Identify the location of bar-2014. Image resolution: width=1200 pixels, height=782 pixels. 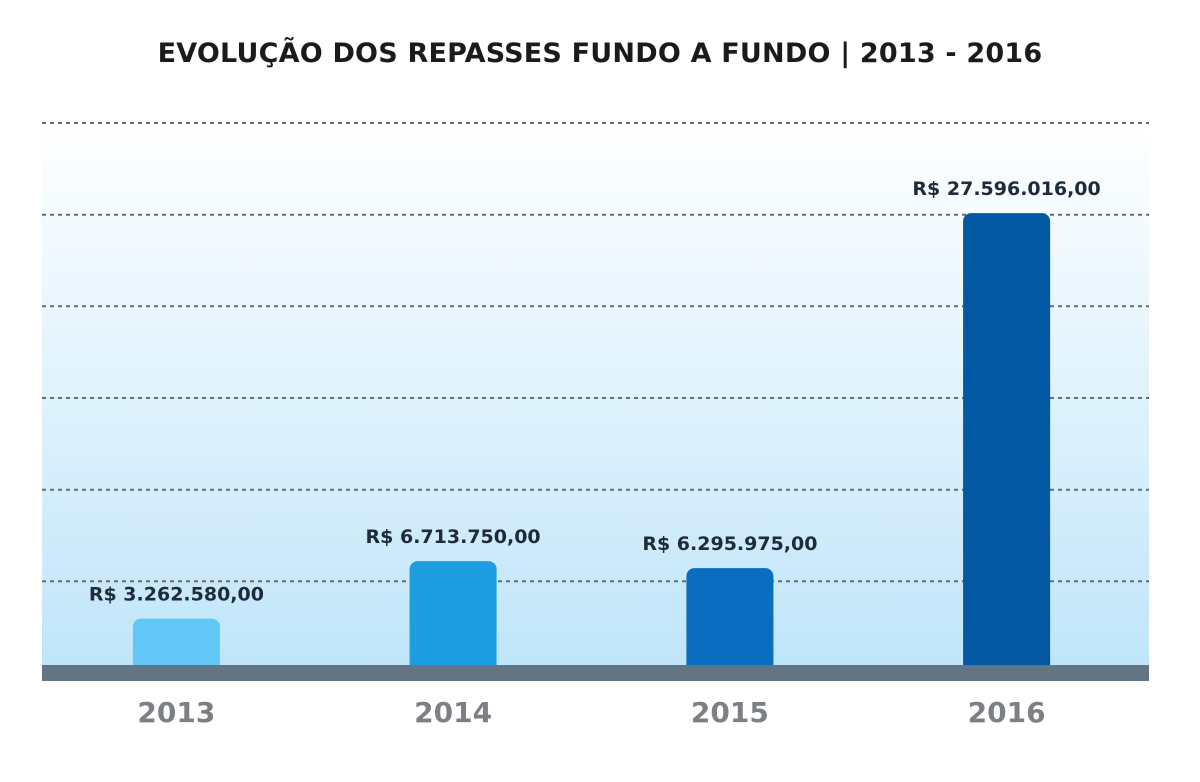
(453, 617).